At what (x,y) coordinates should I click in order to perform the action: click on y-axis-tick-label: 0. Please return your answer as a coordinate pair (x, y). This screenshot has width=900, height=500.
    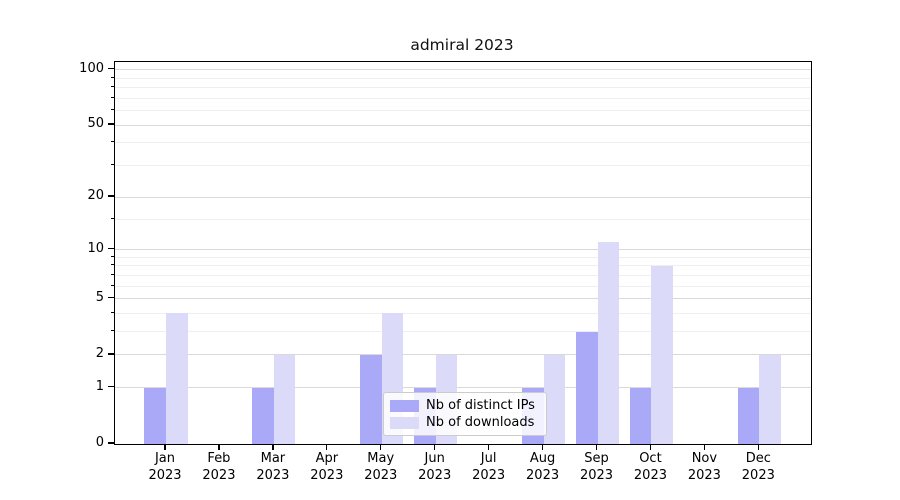
    Looking at the image, I should click on (99, 442).